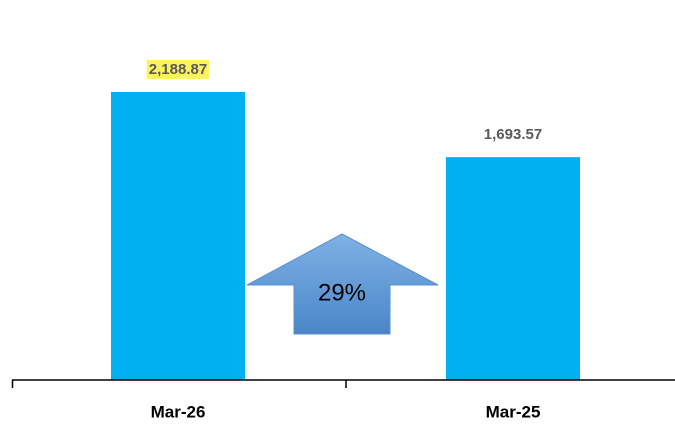  What do you see at coordinates (513, 134) in the screenshot?
I see `value-label: 1,693.57` at bounding box center [513, 134].